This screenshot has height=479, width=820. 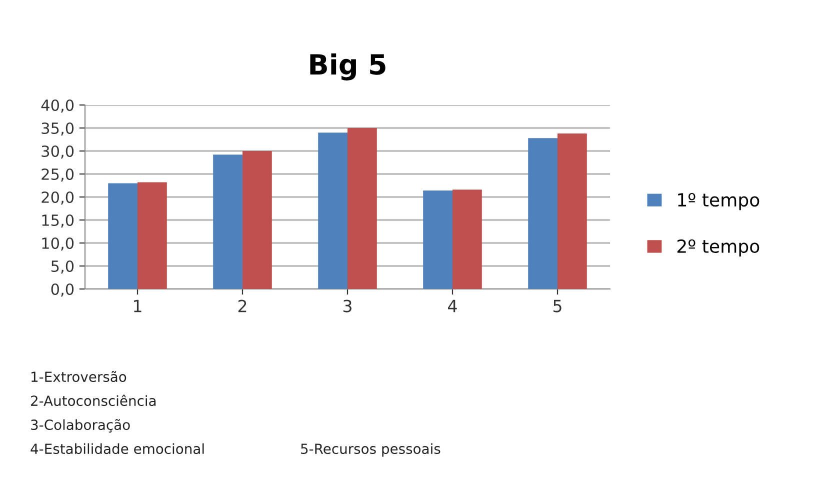 What do you see at coordinates (79, 376) in the screenshot?
I see `text: 1-Extroversão` at bounding box center [79, 376].